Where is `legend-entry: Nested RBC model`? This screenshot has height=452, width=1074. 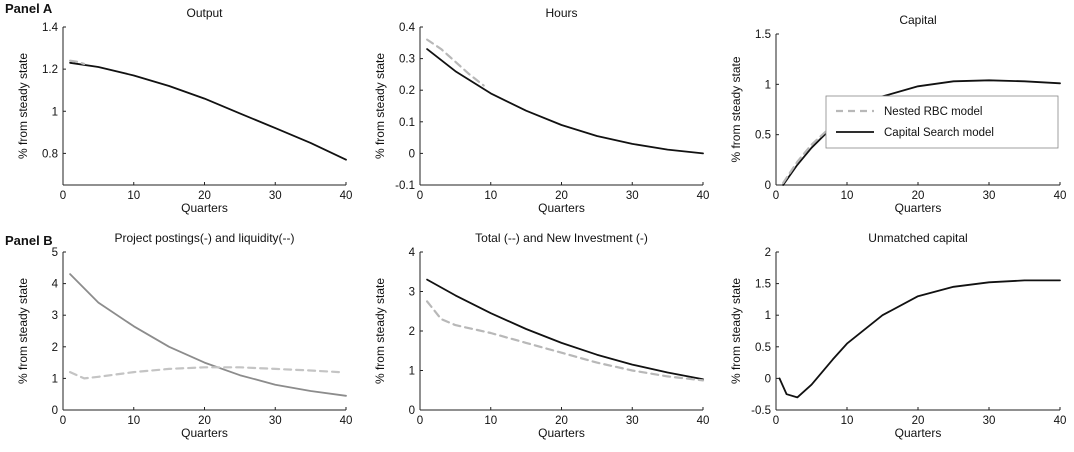
legend-entry: Nested RBC model is located at coordinates (933, 112).